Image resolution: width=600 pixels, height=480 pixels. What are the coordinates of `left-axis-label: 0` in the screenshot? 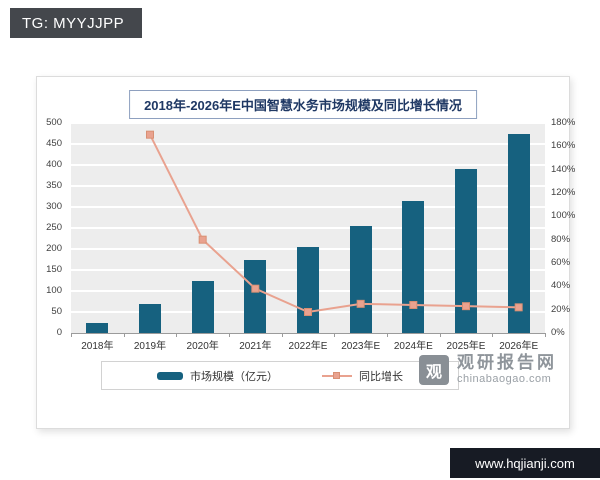 It's located at (59, 332).